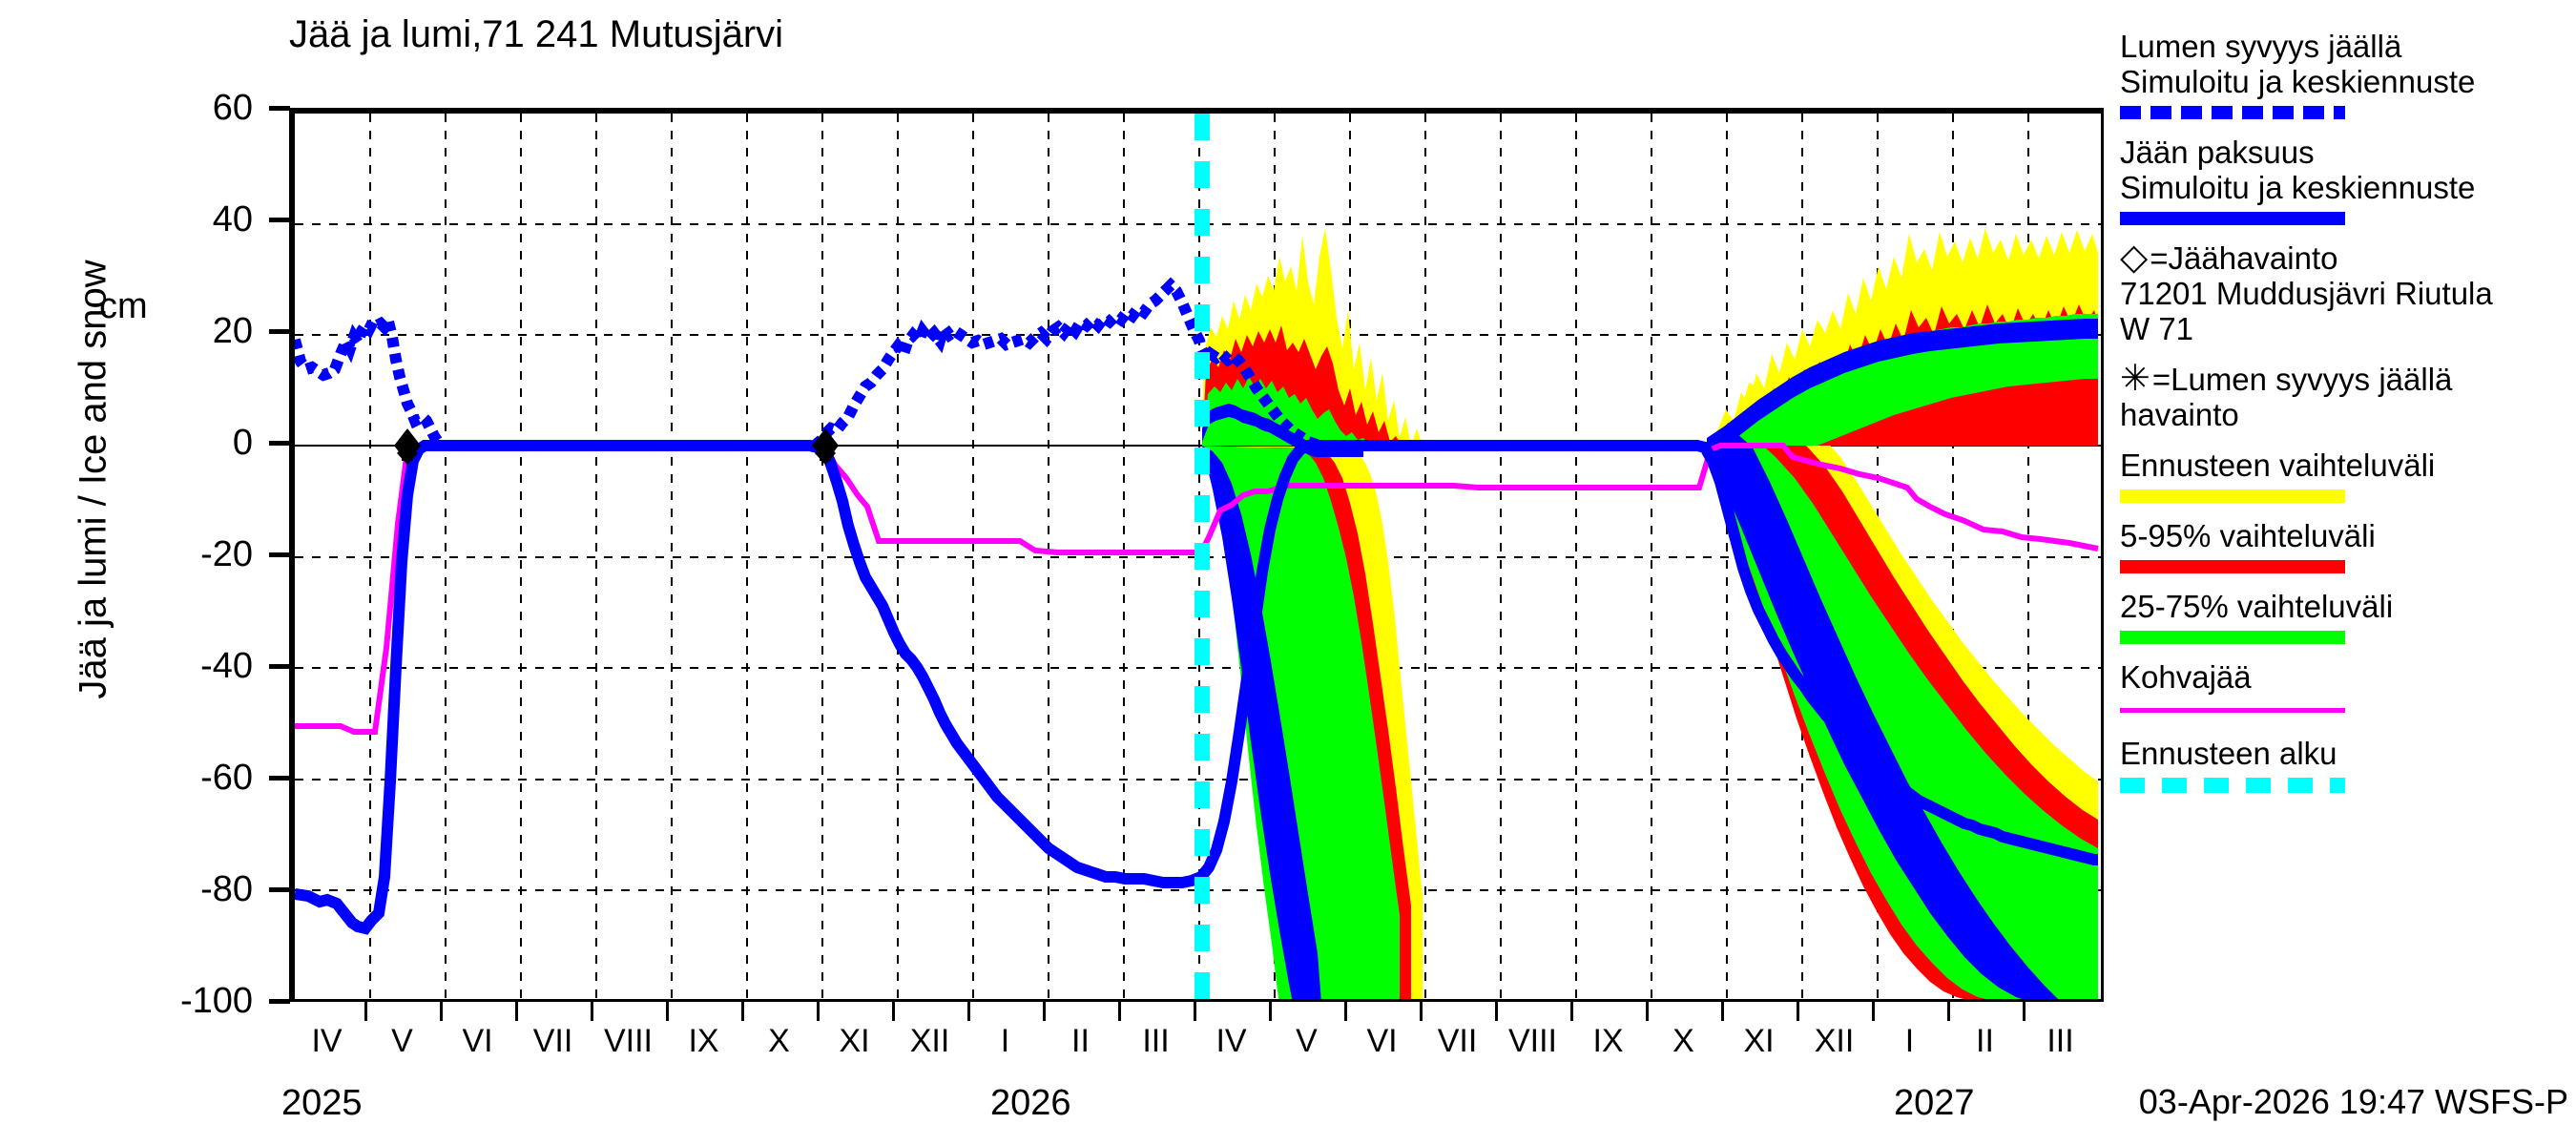 This screenshot has height=1145, width=2576. Describe the element at coordinates (2353, 1101) in the screenshot. I see `timestamp-label: 03-Apr-2026 19:47 WSFS-P` at that location.